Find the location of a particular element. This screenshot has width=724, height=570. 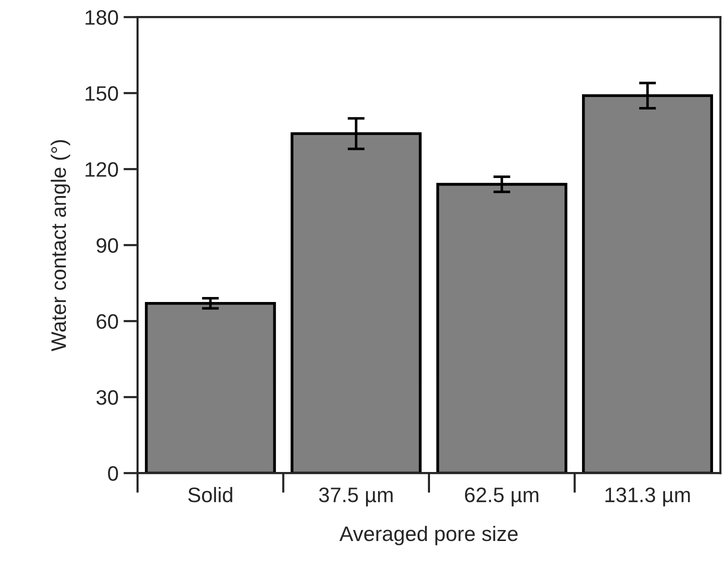

x-tick-label: 62.5 µm is located at coordinates (501, 497).